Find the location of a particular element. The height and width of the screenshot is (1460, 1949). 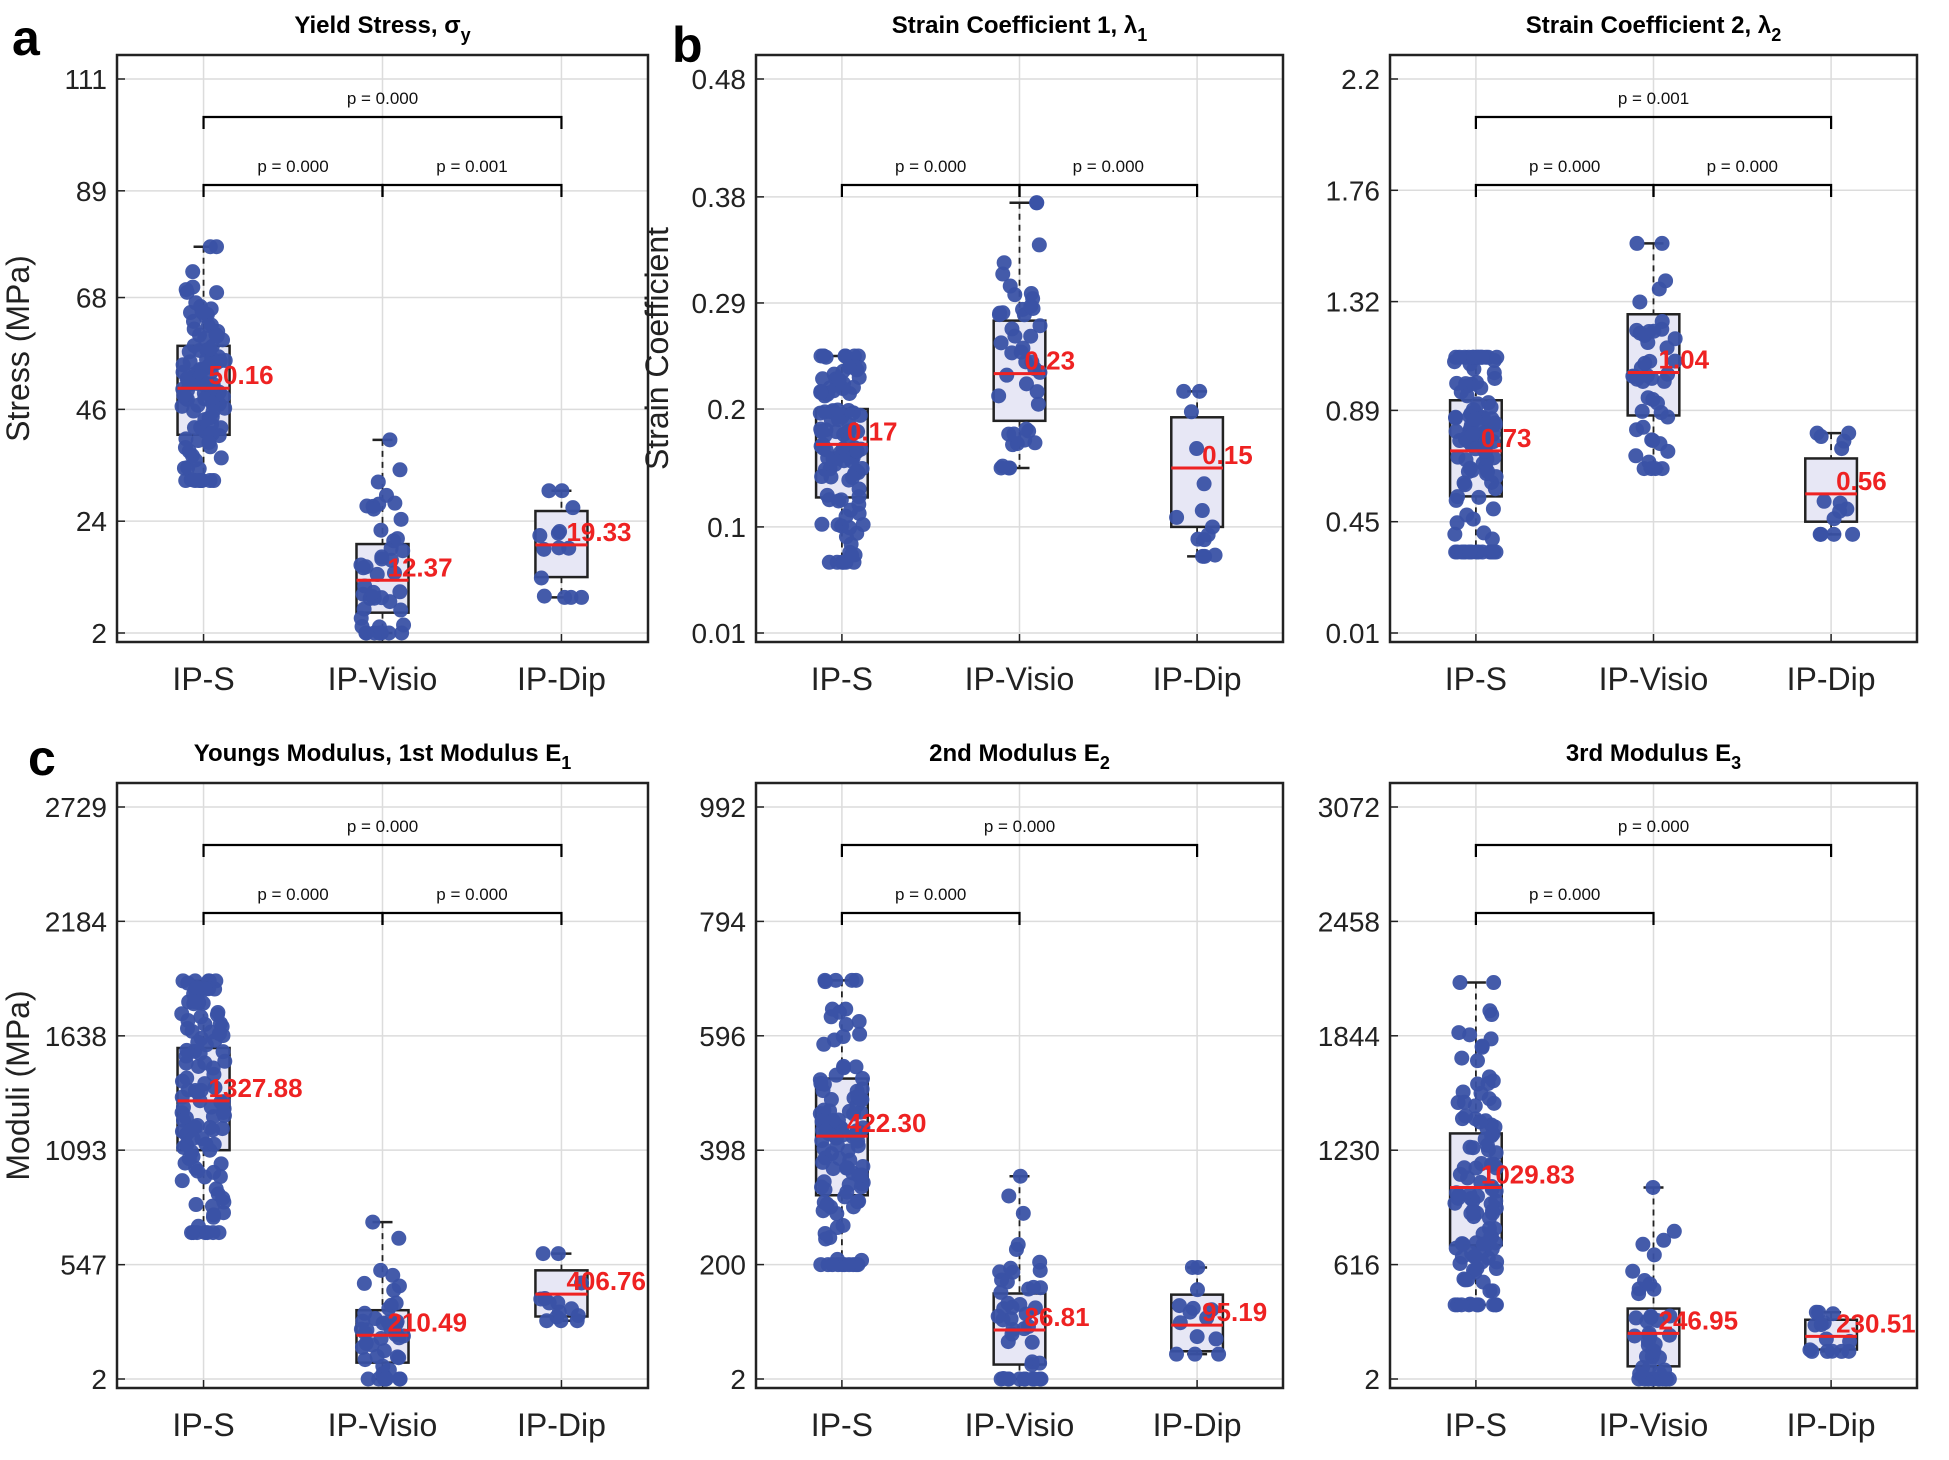

chart-title-main: 3rd Modulus E is located at coordinates (1648, 753).